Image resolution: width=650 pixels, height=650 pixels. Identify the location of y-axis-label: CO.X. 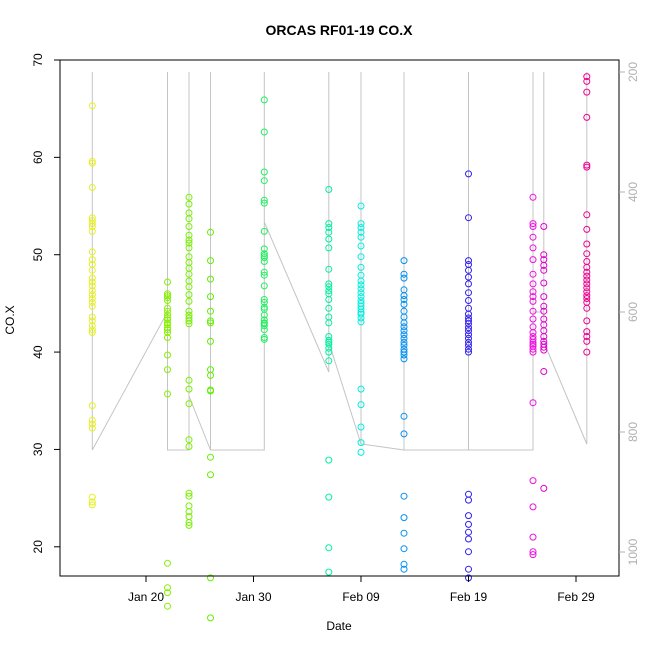
(10, 319).